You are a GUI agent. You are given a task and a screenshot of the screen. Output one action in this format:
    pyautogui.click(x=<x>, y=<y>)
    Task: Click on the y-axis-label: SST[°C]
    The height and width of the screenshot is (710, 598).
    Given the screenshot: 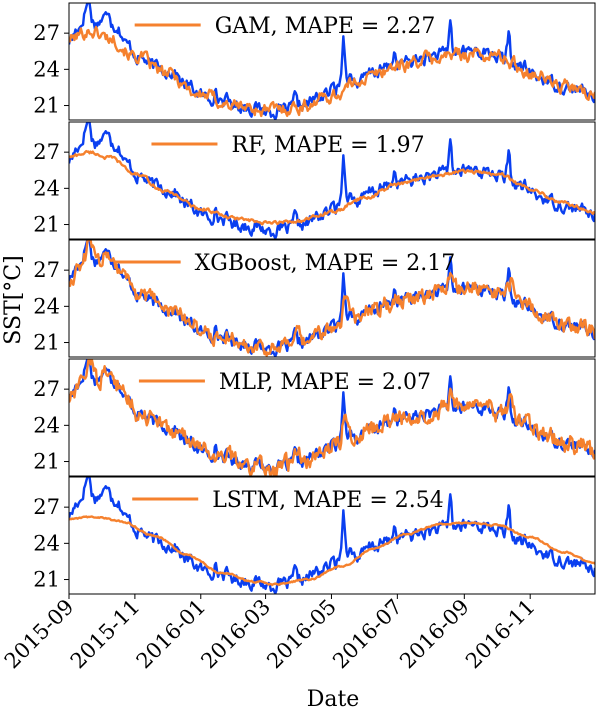 What is the action you would take?
    pyautogui.click(x=13, y=299)
    